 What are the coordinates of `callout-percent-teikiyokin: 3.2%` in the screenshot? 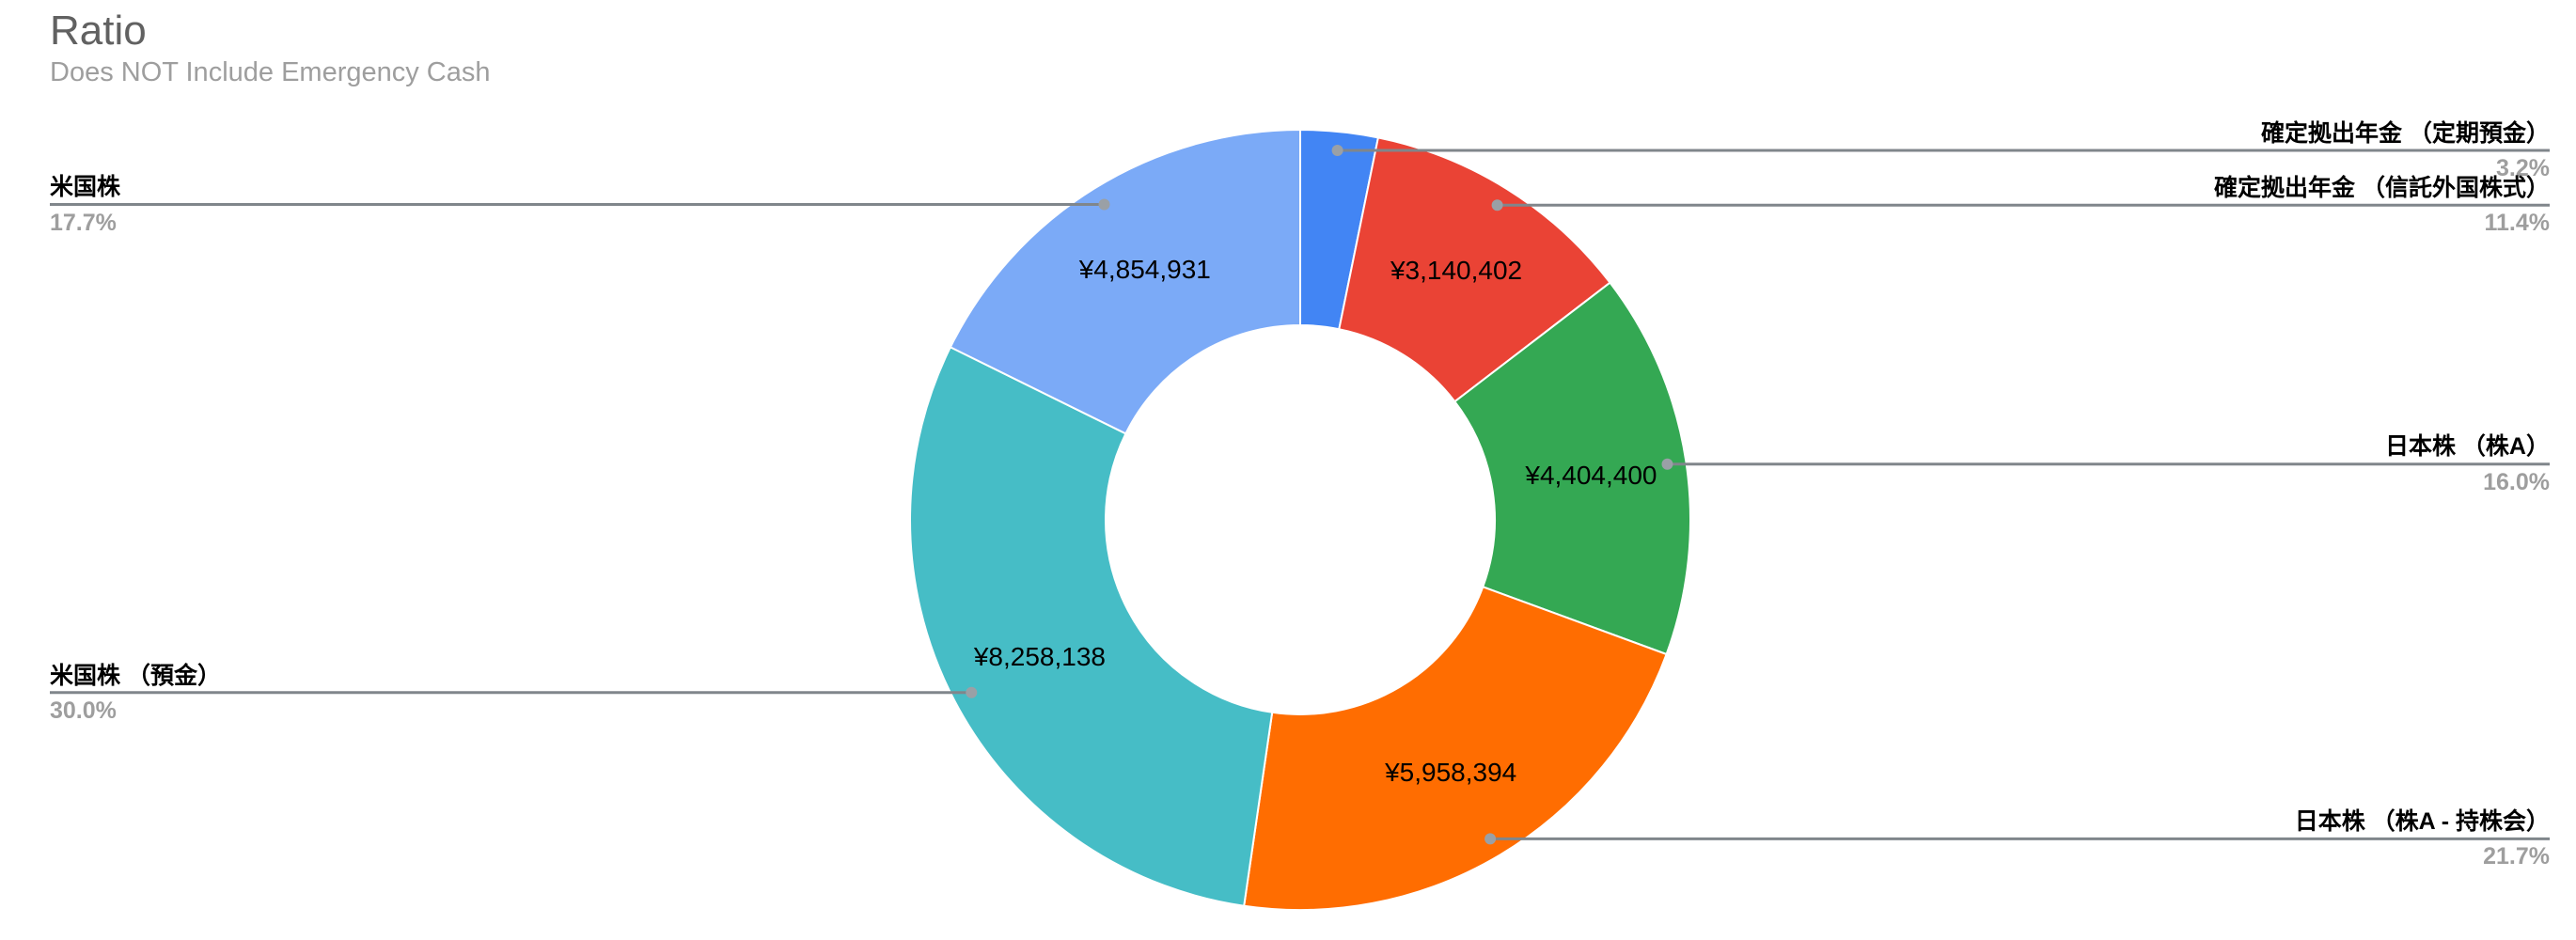 It's located at (2523, 167).